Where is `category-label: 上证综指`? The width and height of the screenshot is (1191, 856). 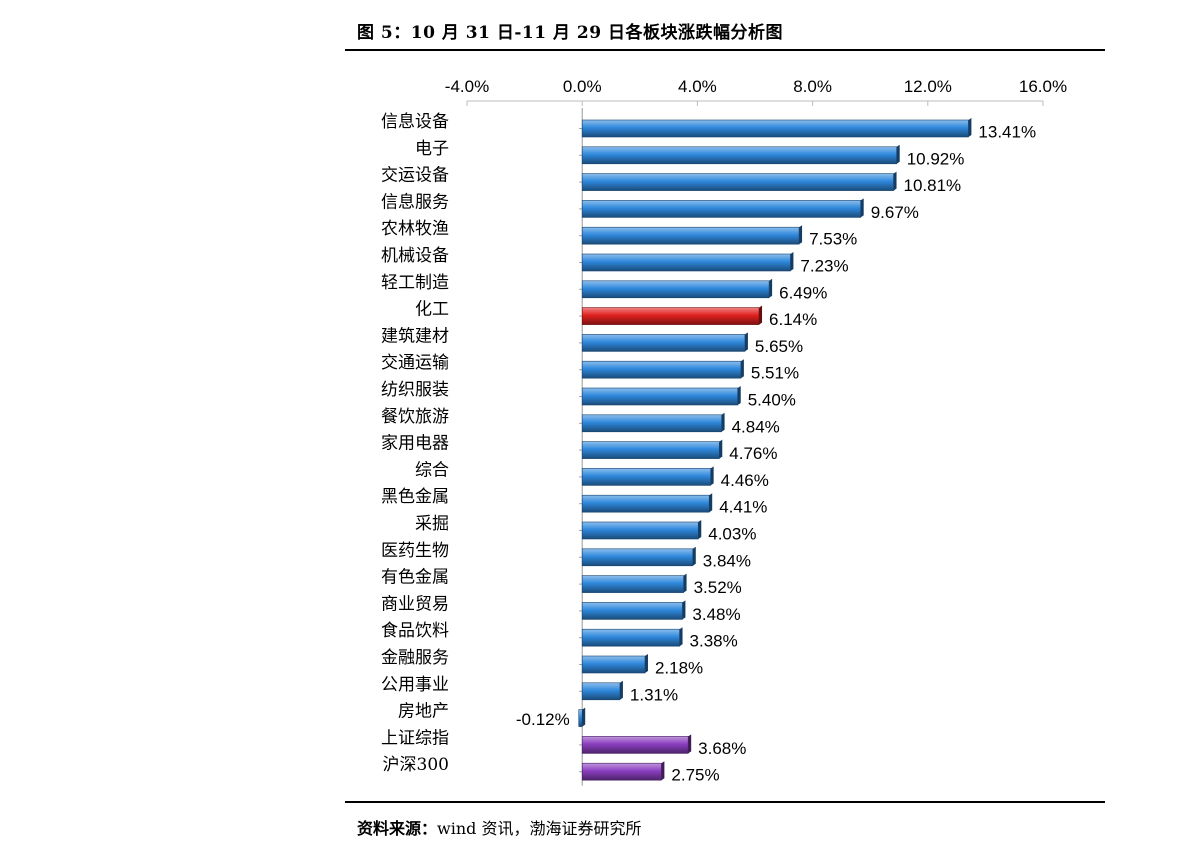 category-label: 上证综指 is located at coordinates (415, 738).